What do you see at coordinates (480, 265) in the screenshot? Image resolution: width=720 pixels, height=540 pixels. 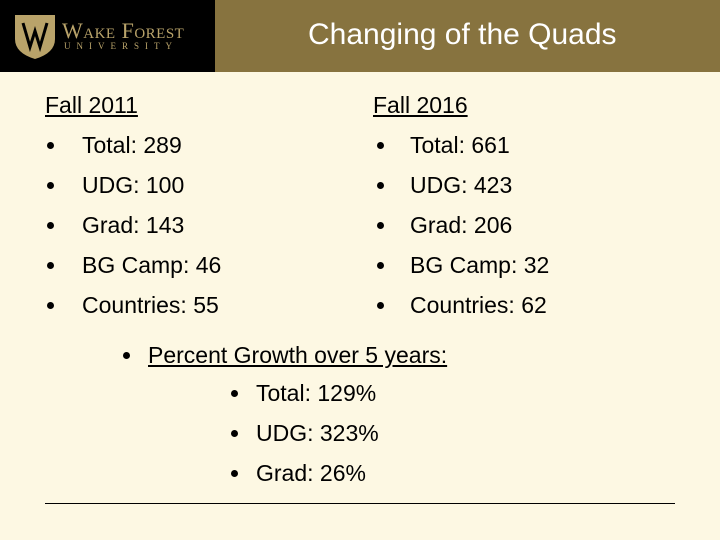 I see `column-item: BG Camp: 32` at bounding box center [480, 265].